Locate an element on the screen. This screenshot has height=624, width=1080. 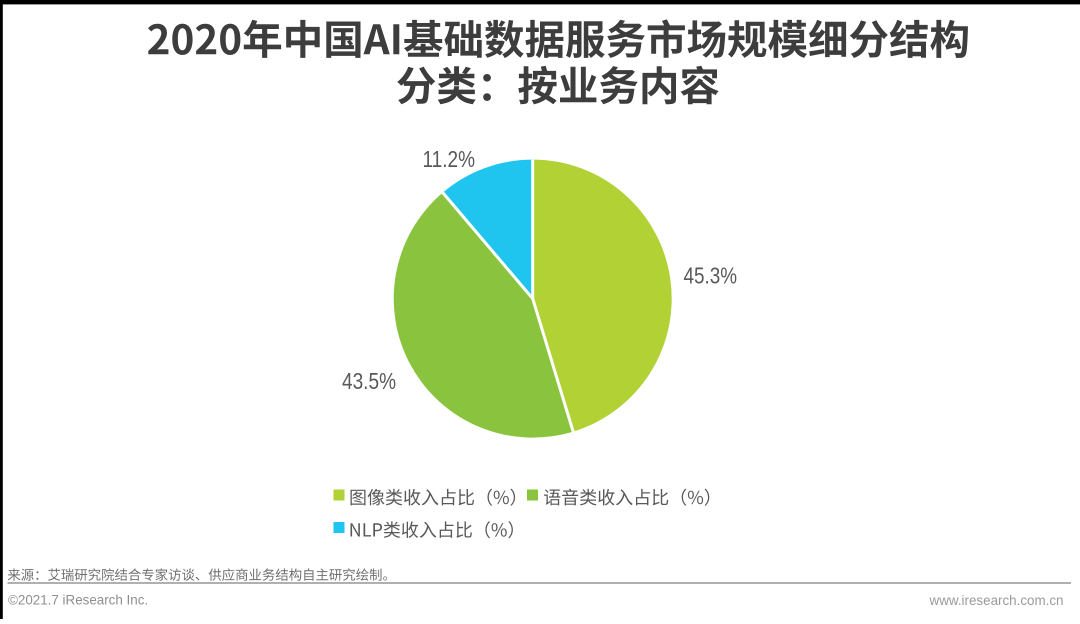
svg-text: 45.3% is located at coordinates (711, 275).